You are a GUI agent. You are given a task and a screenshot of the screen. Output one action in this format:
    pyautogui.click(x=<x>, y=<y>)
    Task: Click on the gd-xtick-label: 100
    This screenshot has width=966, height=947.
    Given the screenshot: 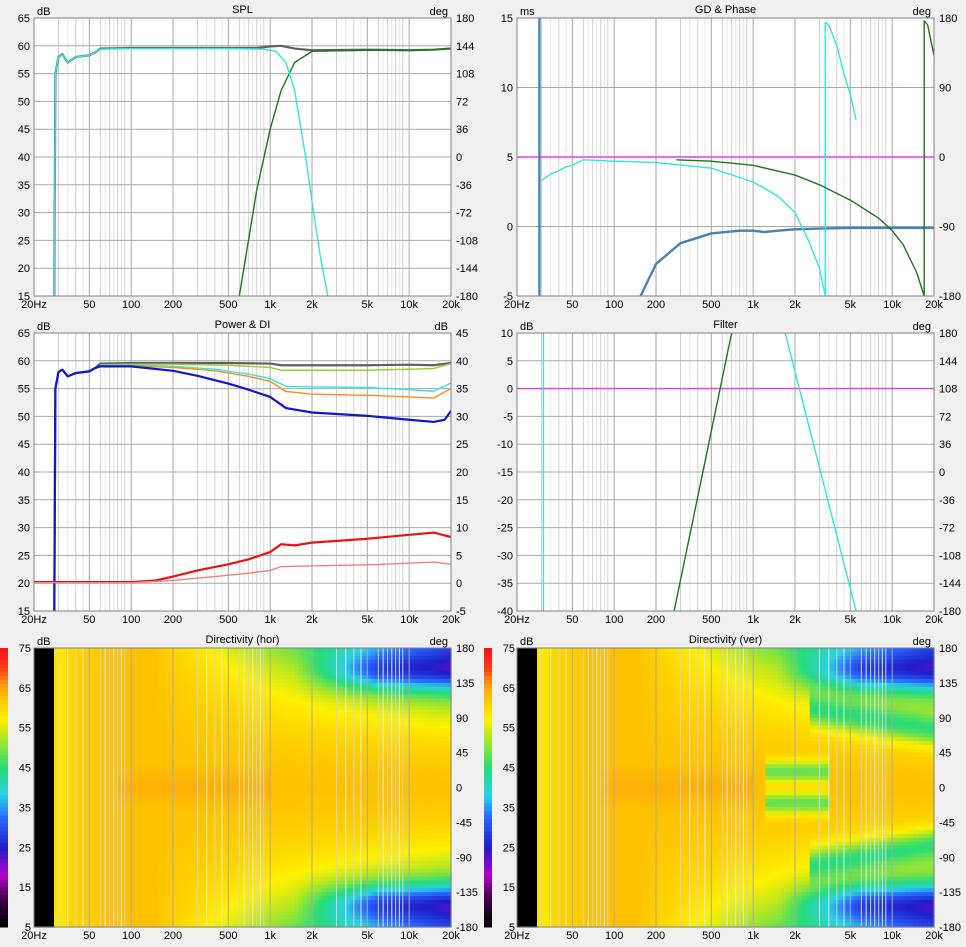 What is the action you would take?
    pyautogui.click(x=614, y=305)
    